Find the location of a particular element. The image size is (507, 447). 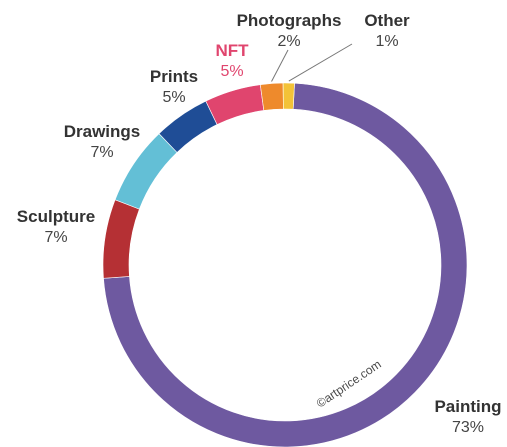

slice-label-painting: Painting is located at coordinates (467, 406).